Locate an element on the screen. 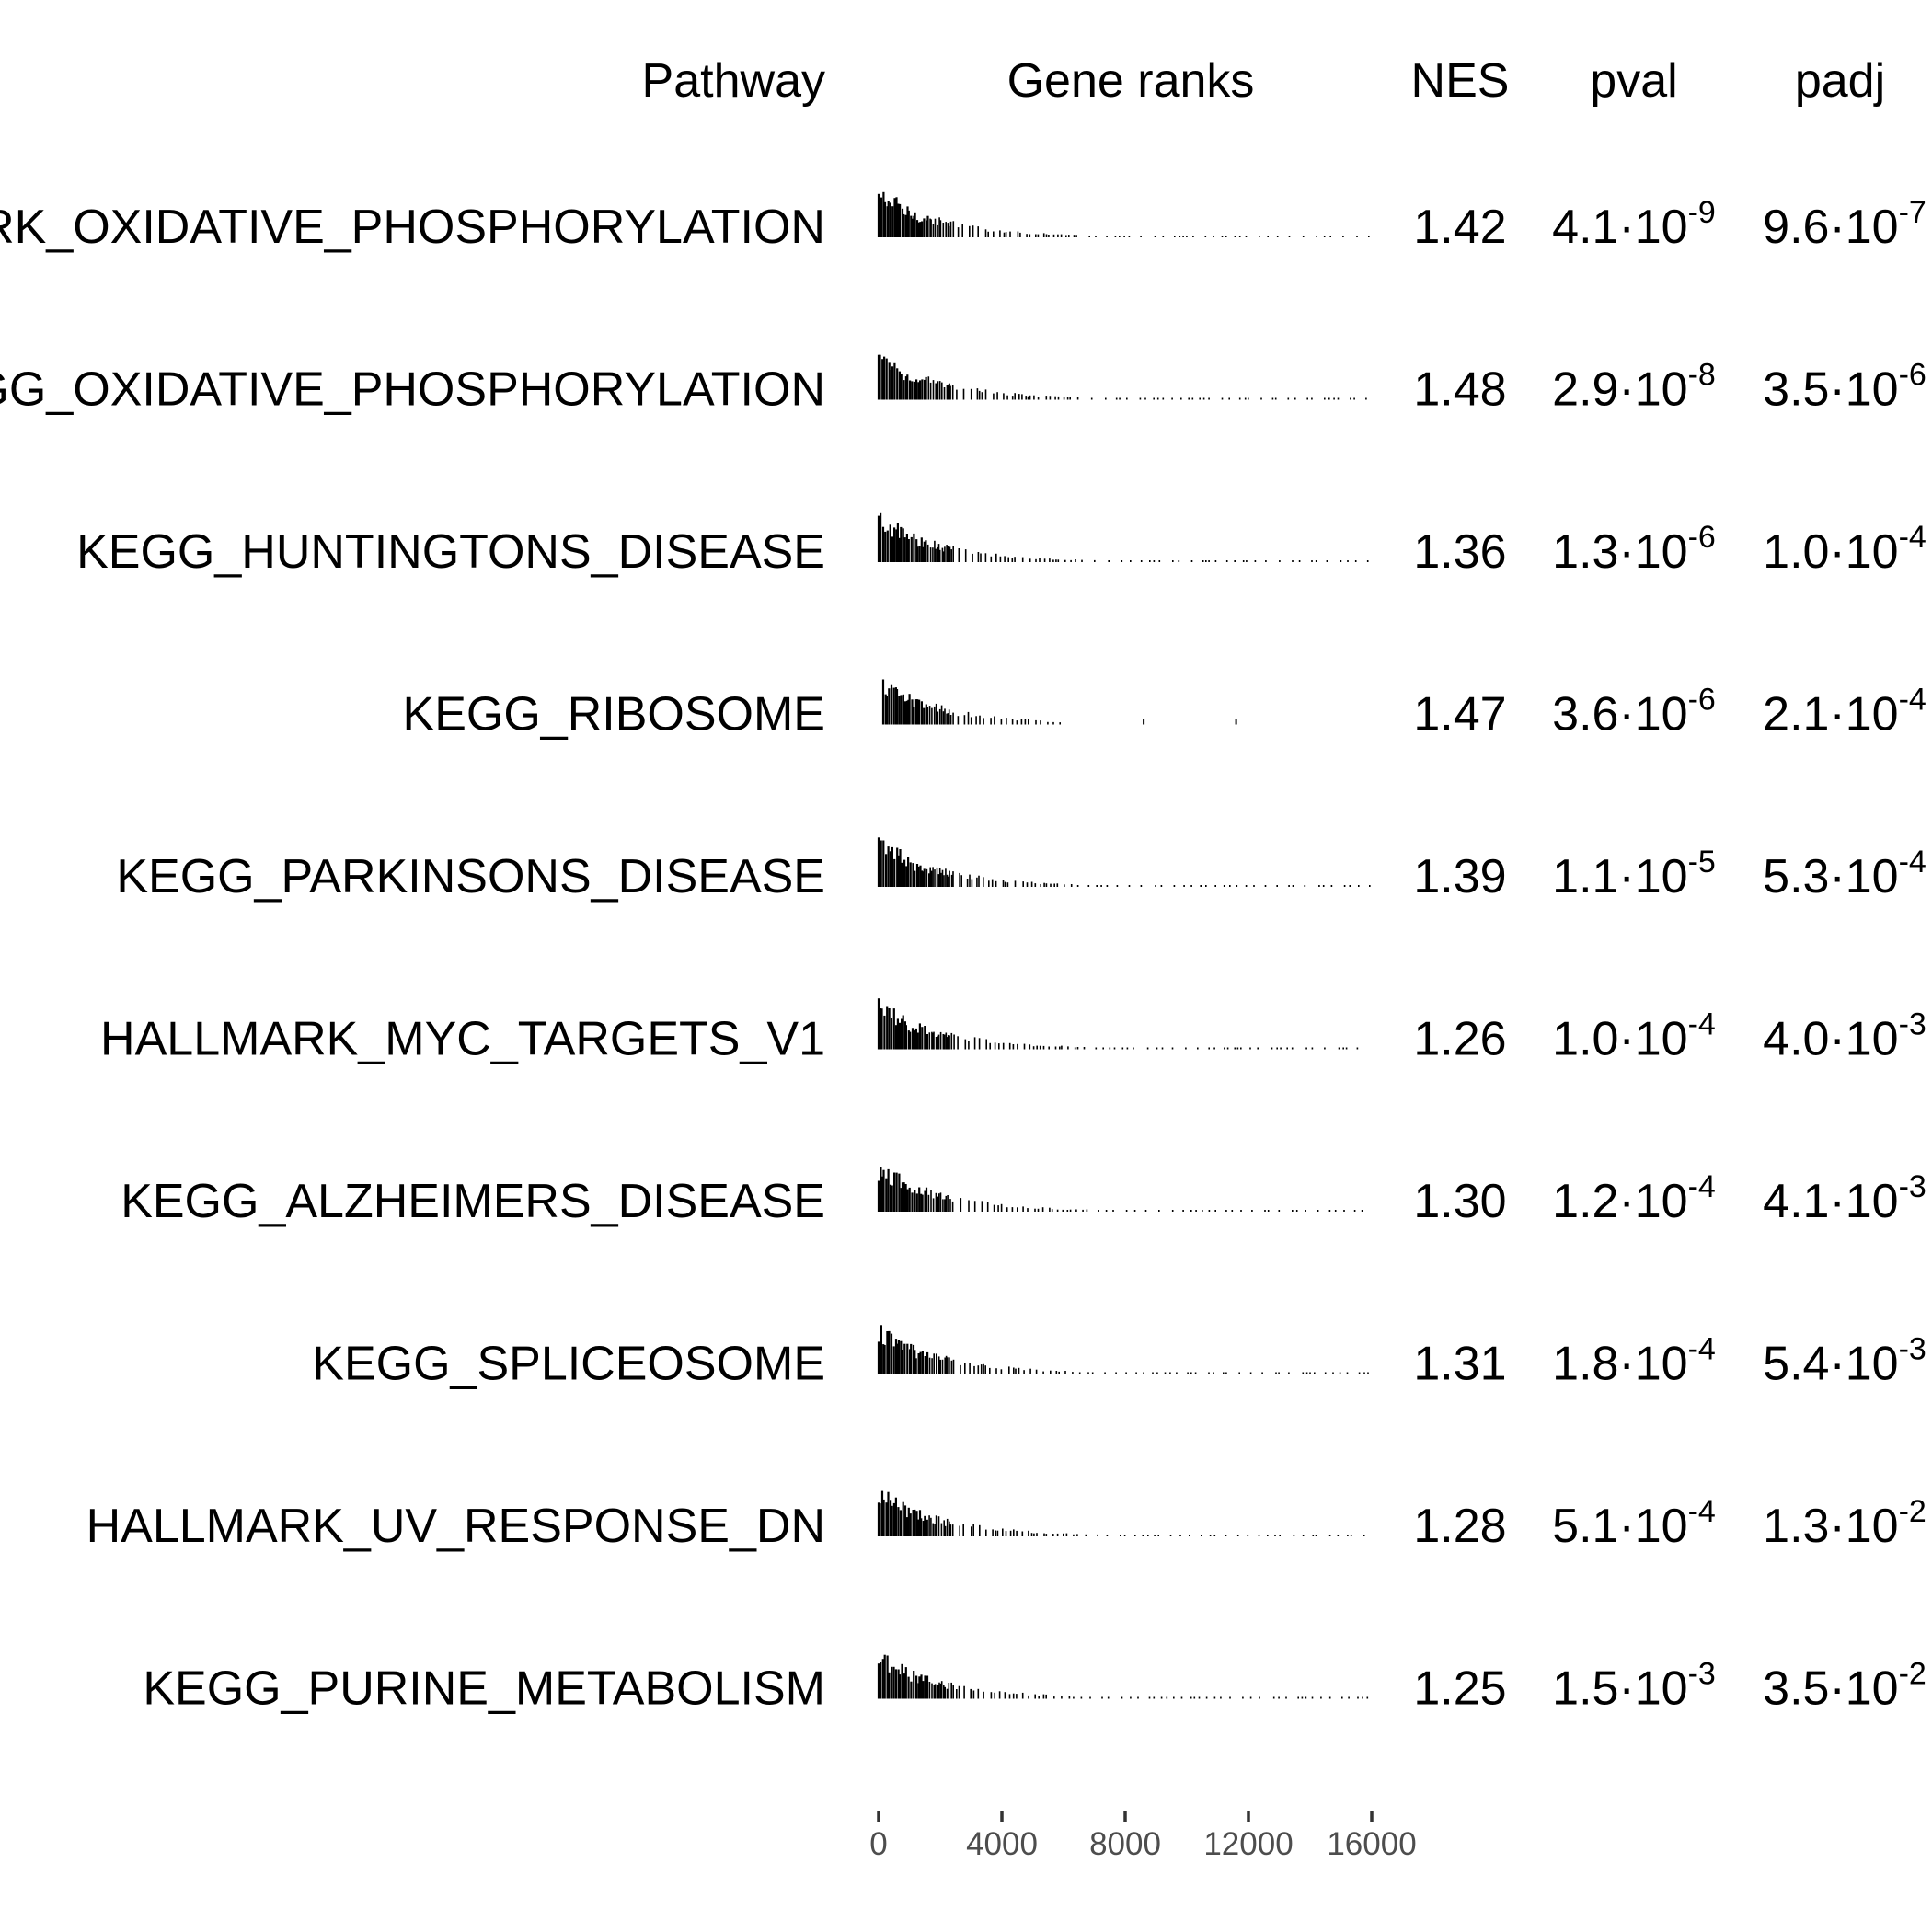 The height and width of the screenshot is (1932, 1932). nes-value: 1.48 is located at coordinates (1459, 390).